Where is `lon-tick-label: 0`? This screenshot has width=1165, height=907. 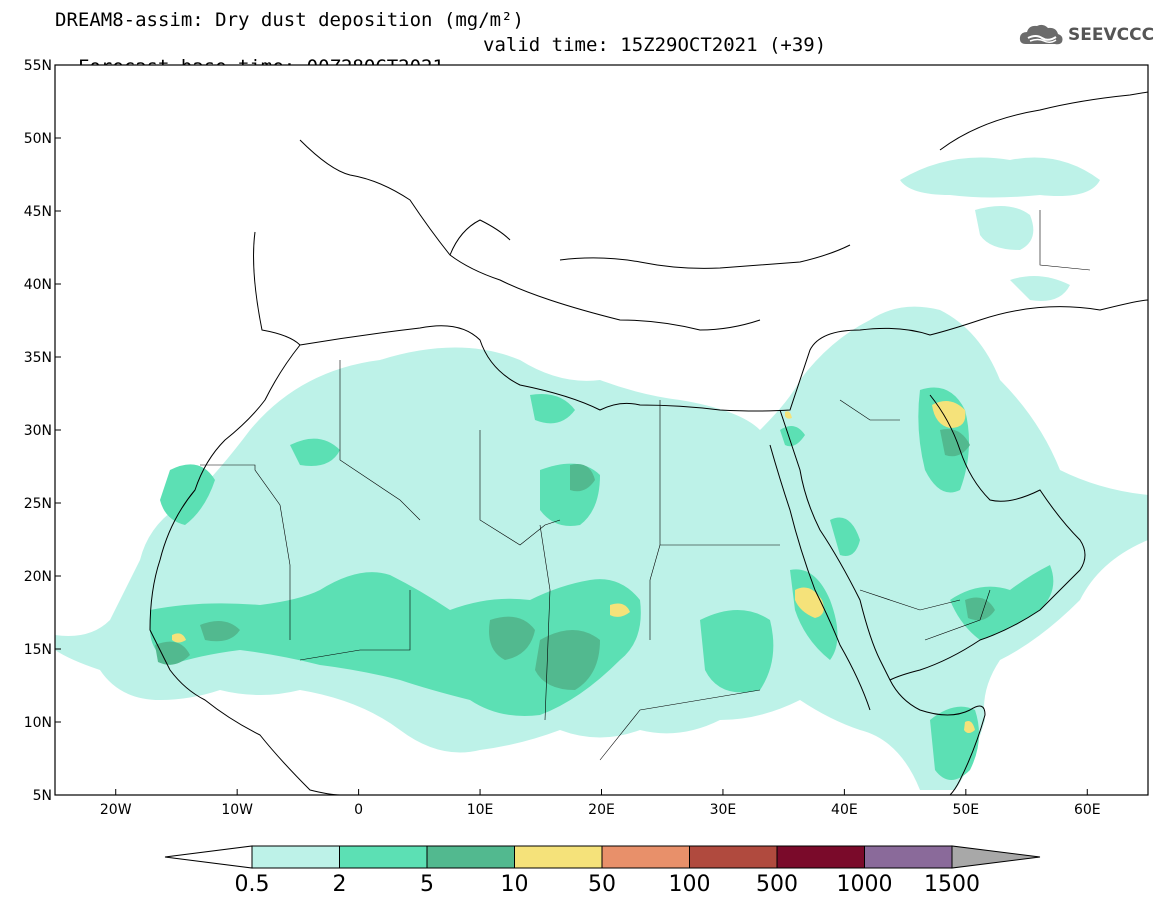 lon-tick-label: 0 is located at coordinates (358, 810).